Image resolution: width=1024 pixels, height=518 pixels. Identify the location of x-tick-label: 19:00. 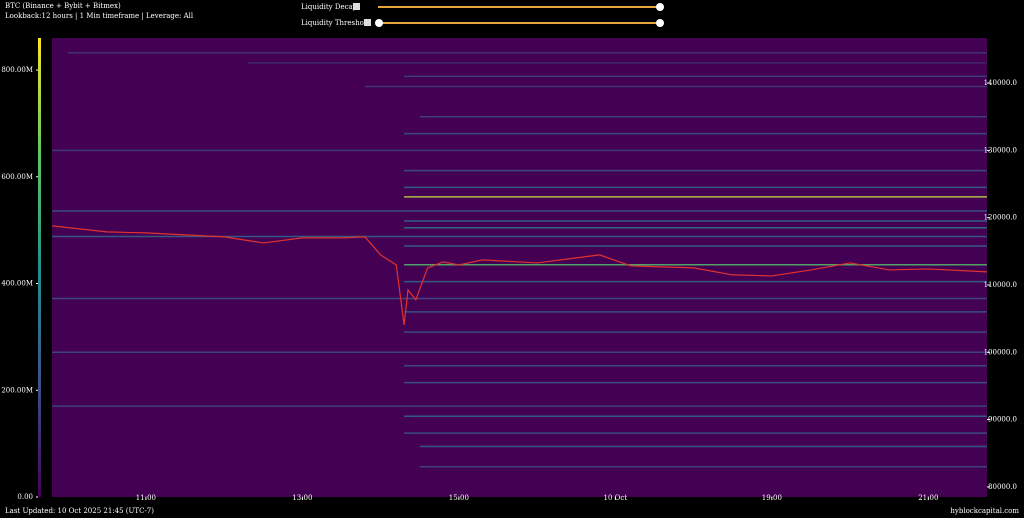
(772, 498).